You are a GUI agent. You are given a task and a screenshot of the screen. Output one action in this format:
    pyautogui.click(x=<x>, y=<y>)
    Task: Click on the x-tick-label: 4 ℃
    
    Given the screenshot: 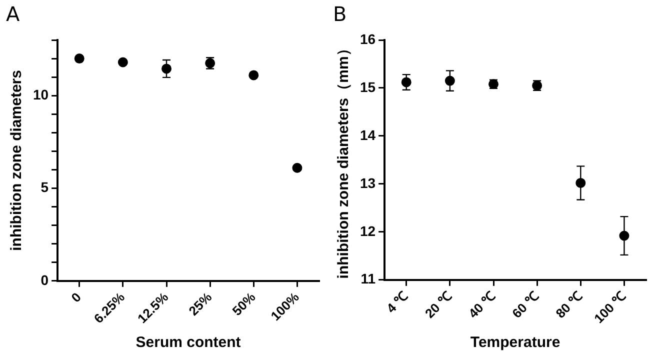 What is the action you would take?
    pyautogui.click(x=398, y=302)
    